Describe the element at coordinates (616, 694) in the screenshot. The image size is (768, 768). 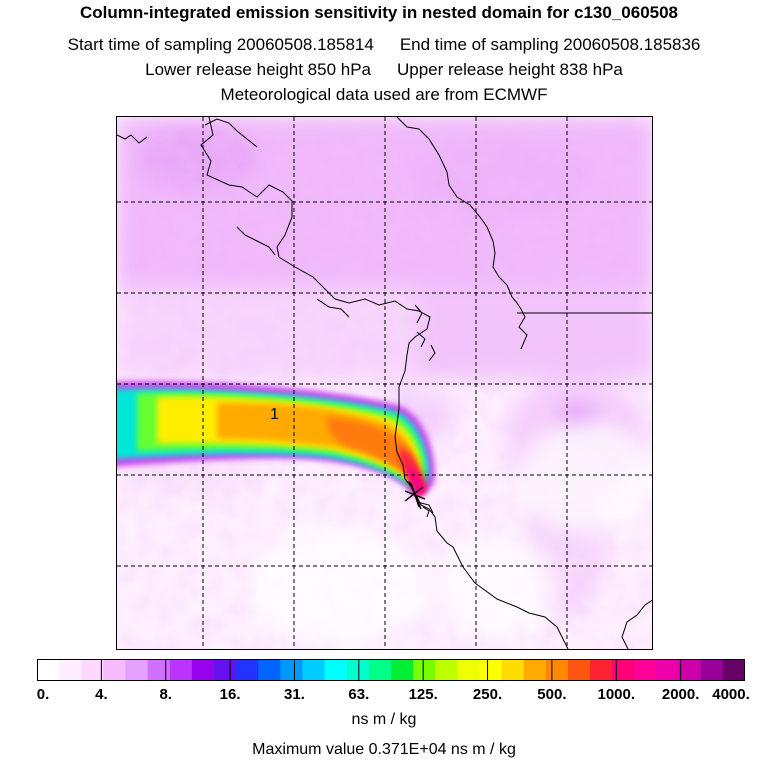
I see `colorbar-tick-label: 1000.` at that location.